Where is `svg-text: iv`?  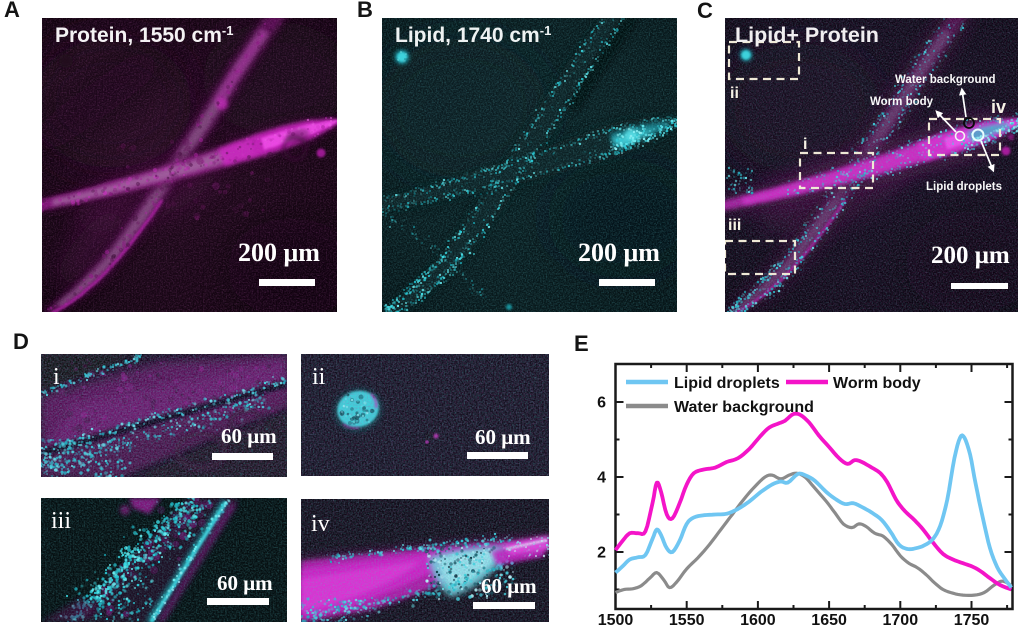
svg-text: iv is located at coordinates (998, 107).